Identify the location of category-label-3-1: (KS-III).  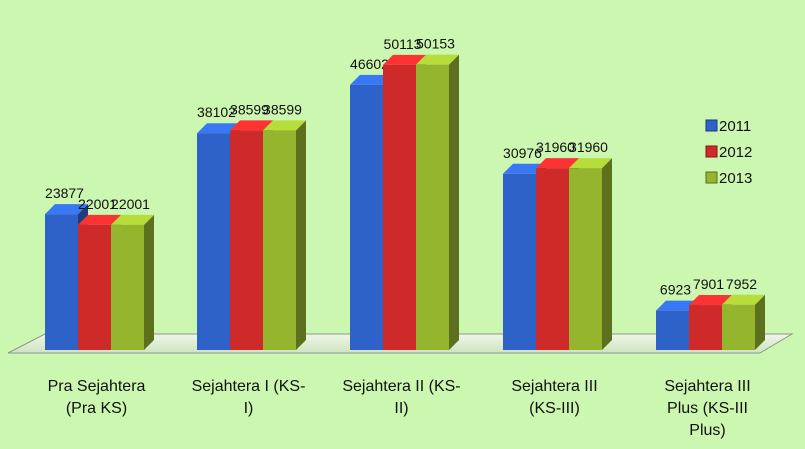
(554, 408).